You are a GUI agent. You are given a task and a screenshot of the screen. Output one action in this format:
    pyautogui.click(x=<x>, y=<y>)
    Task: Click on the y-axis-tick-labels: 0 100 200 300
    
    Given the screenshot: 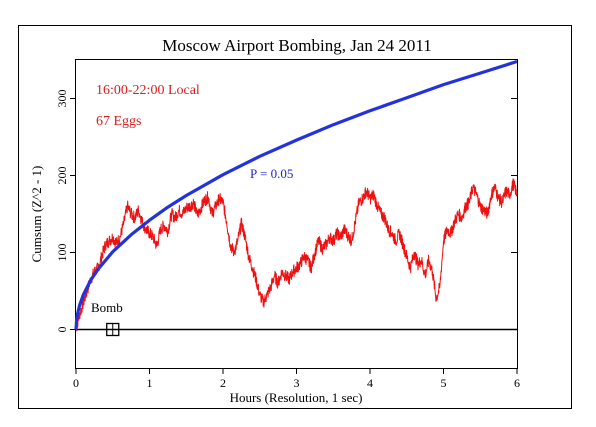 What is the action you would take?
    pyautogui.click(x=62, y=211)
    